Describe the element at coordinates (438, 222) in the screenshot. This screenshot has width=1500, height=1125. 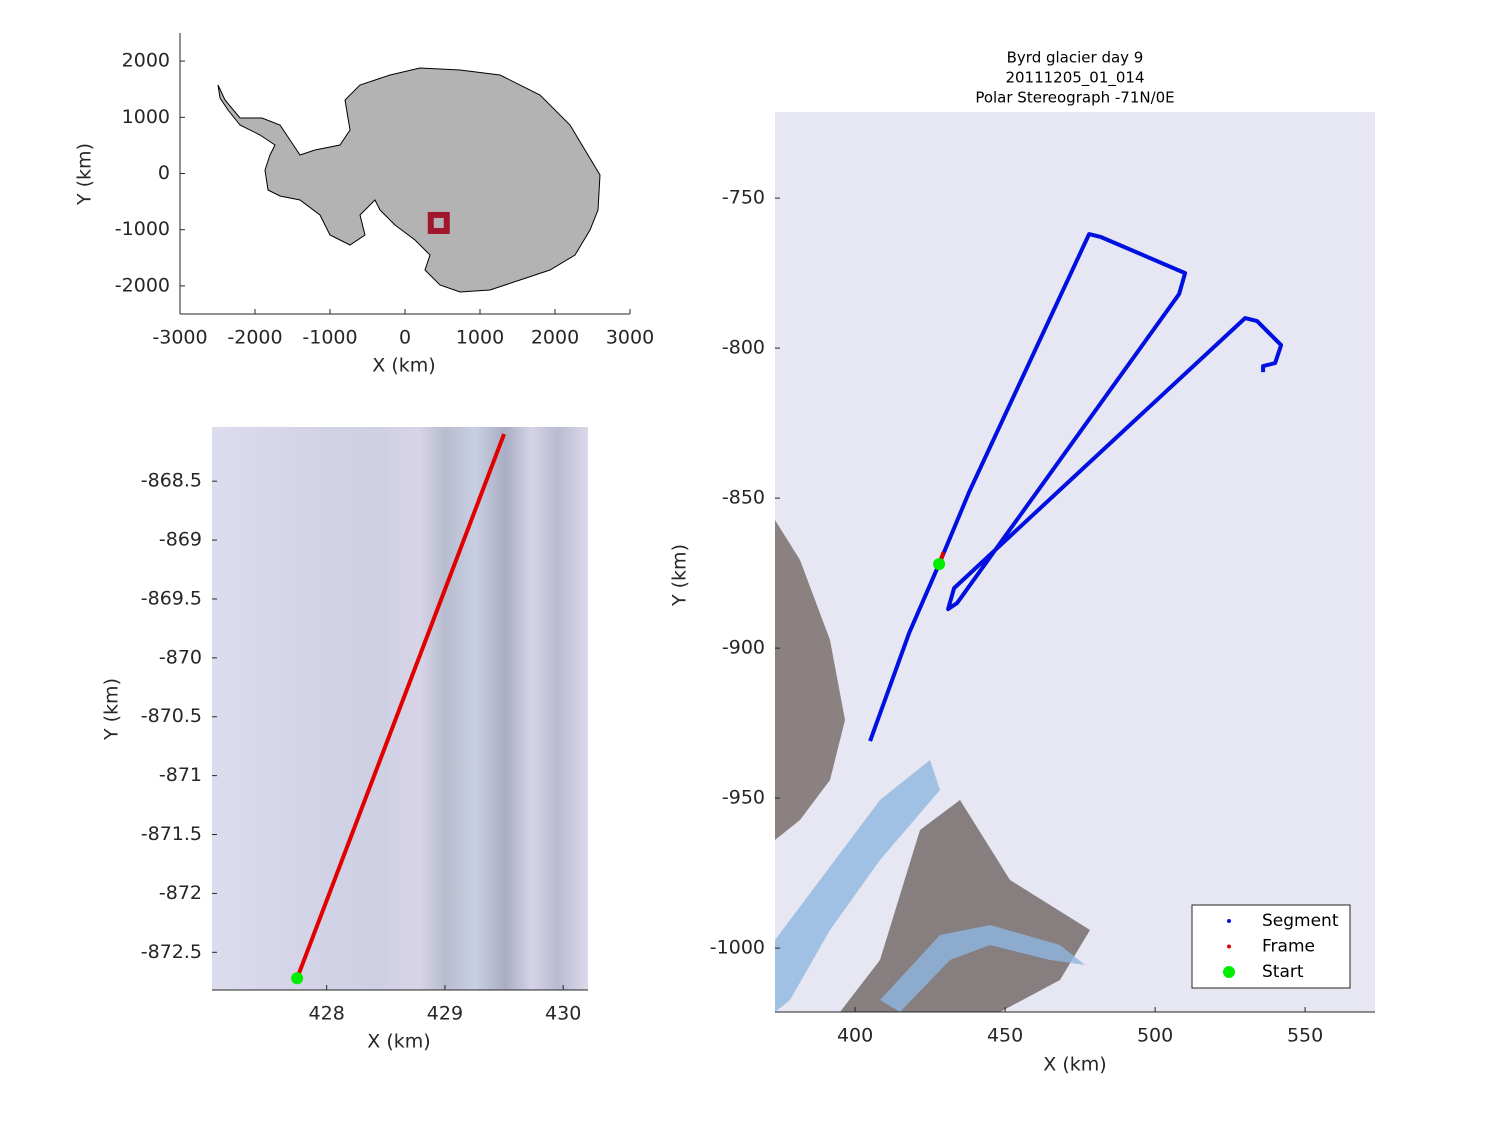
I see `location-marker` at that location.